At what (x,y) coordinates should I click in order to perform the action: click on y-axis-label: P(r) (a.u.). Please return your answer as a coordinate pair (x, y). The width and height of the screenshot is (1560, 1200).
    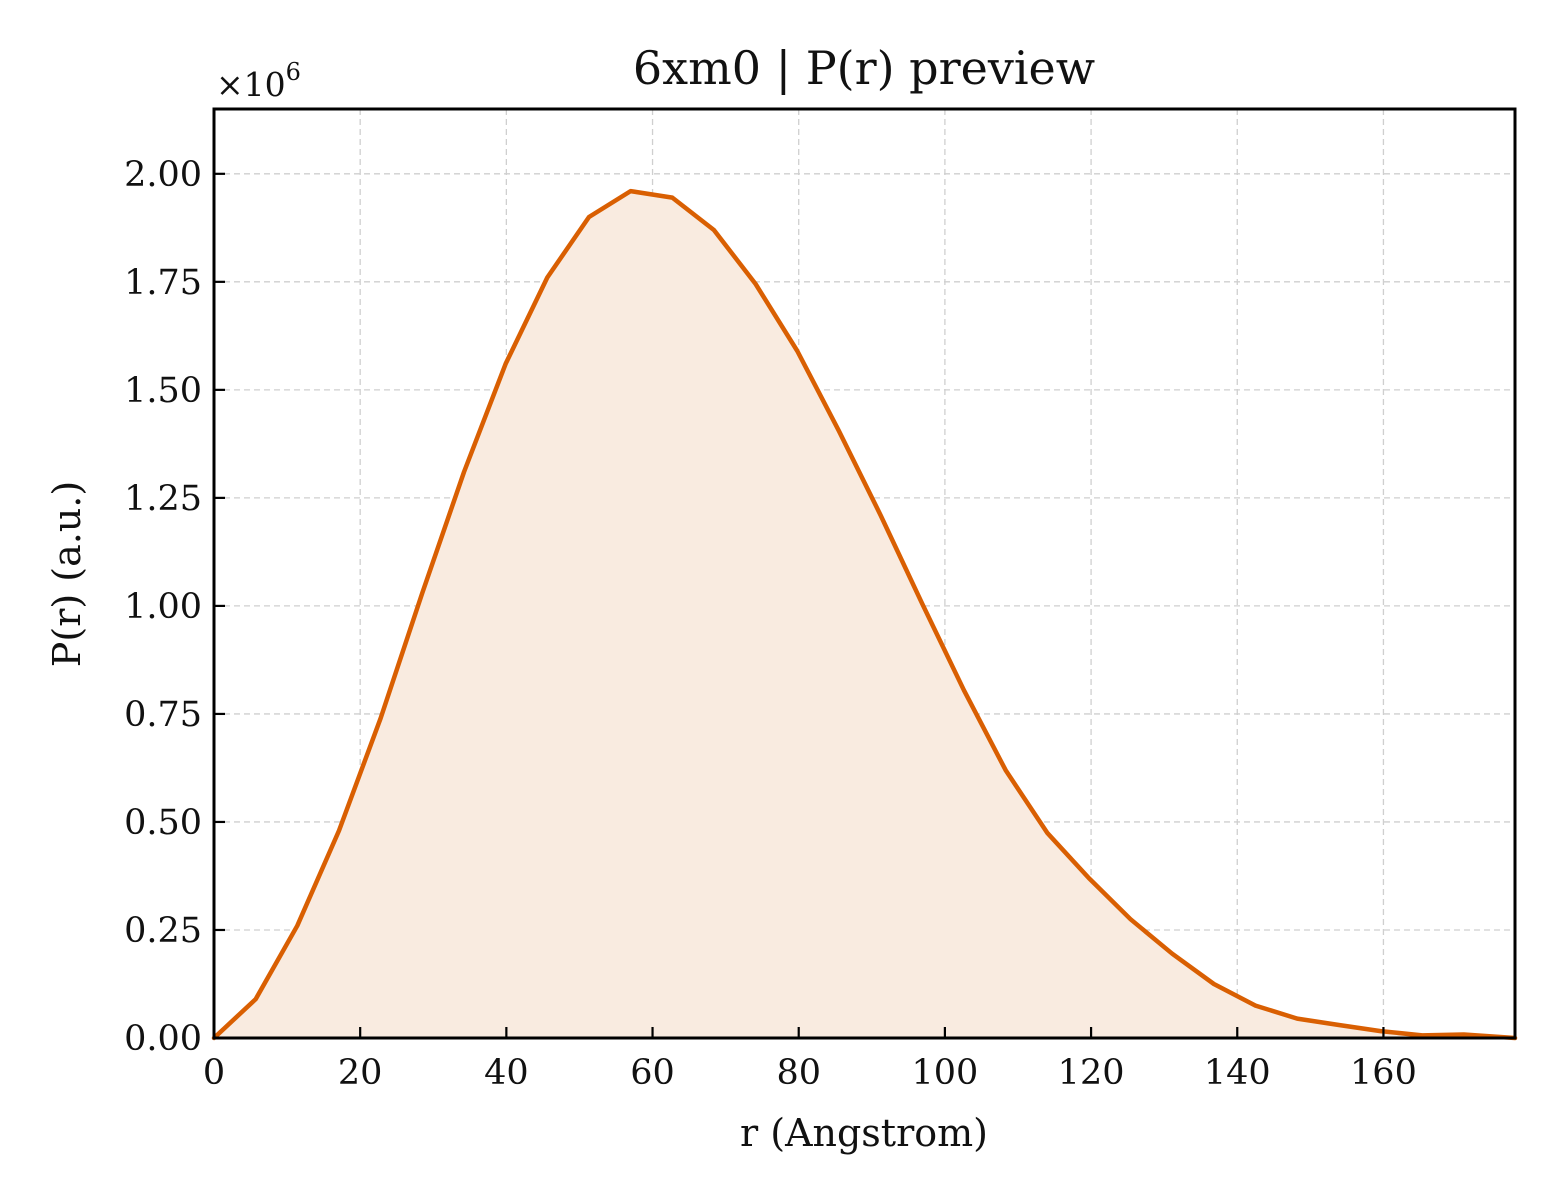
    Looking at the image, I should click on (67, 574).